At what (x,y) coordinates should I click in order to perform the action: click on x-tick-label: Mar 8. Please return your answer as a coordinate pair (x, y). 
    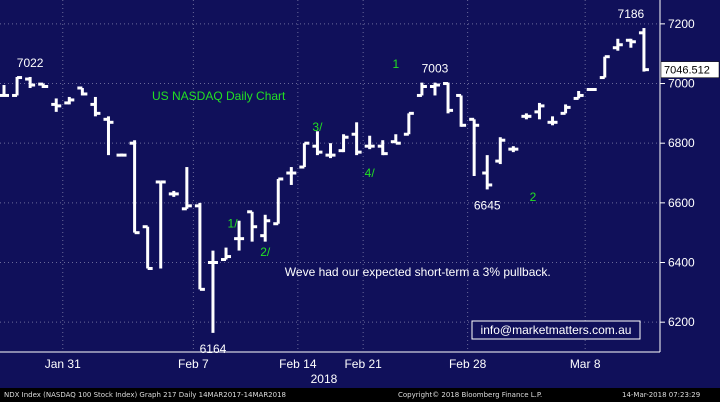
    Looking at the image, I should click on (585, 364).